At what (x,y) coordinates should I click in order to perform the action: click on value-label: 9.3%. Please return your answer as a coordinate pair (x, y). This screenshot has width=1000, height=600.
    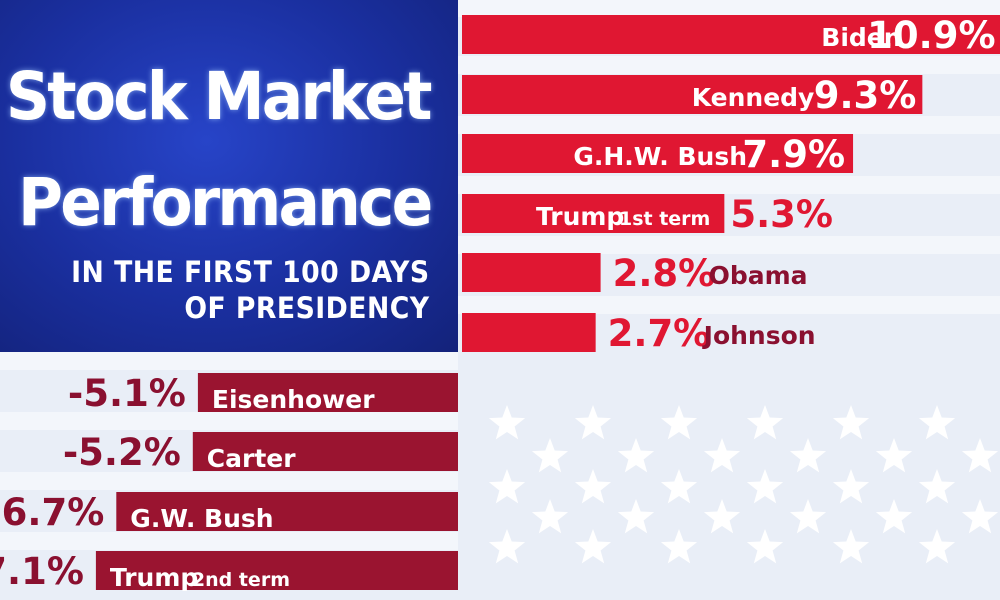
    Looking at the image, I should click on (865, 95).